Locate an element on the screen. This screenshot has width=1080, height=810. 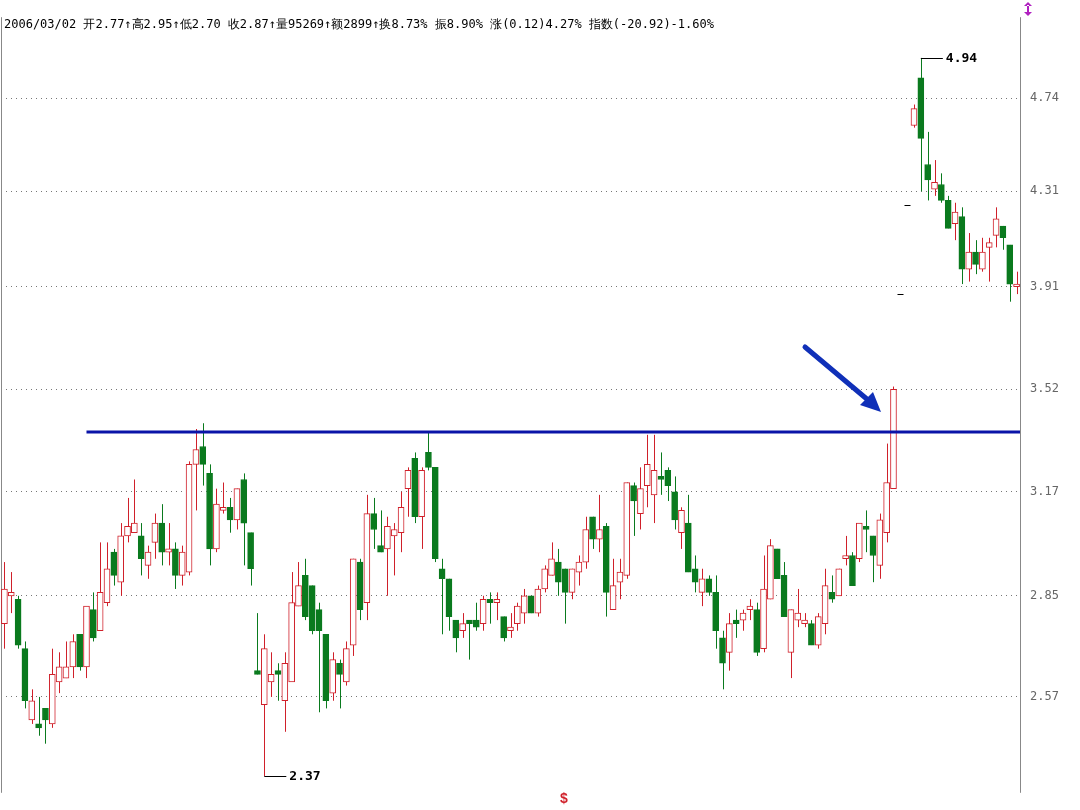
y-tick-label: 3.52 is located at coordinates (1044, 388).